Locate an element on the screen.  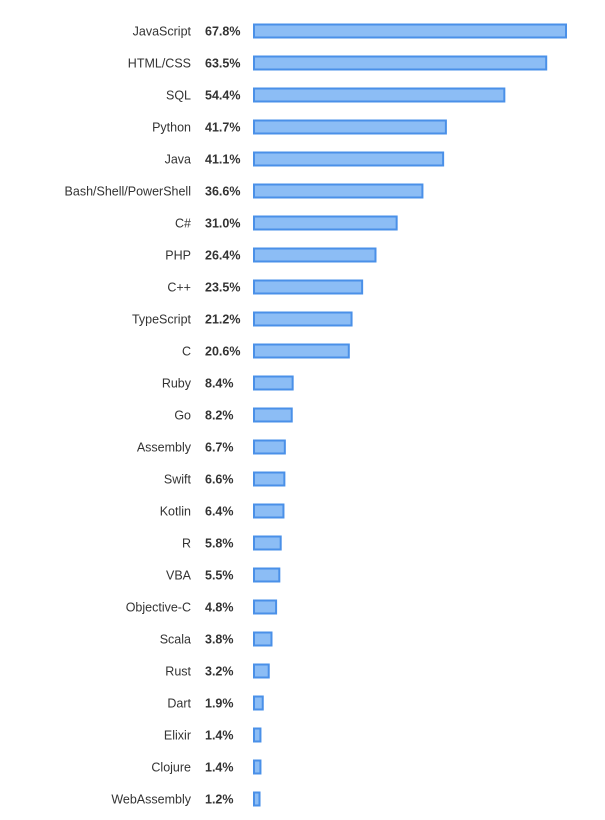
bar-row-typescript: TypeScript 21.2% is located at coordinates (242, 319).